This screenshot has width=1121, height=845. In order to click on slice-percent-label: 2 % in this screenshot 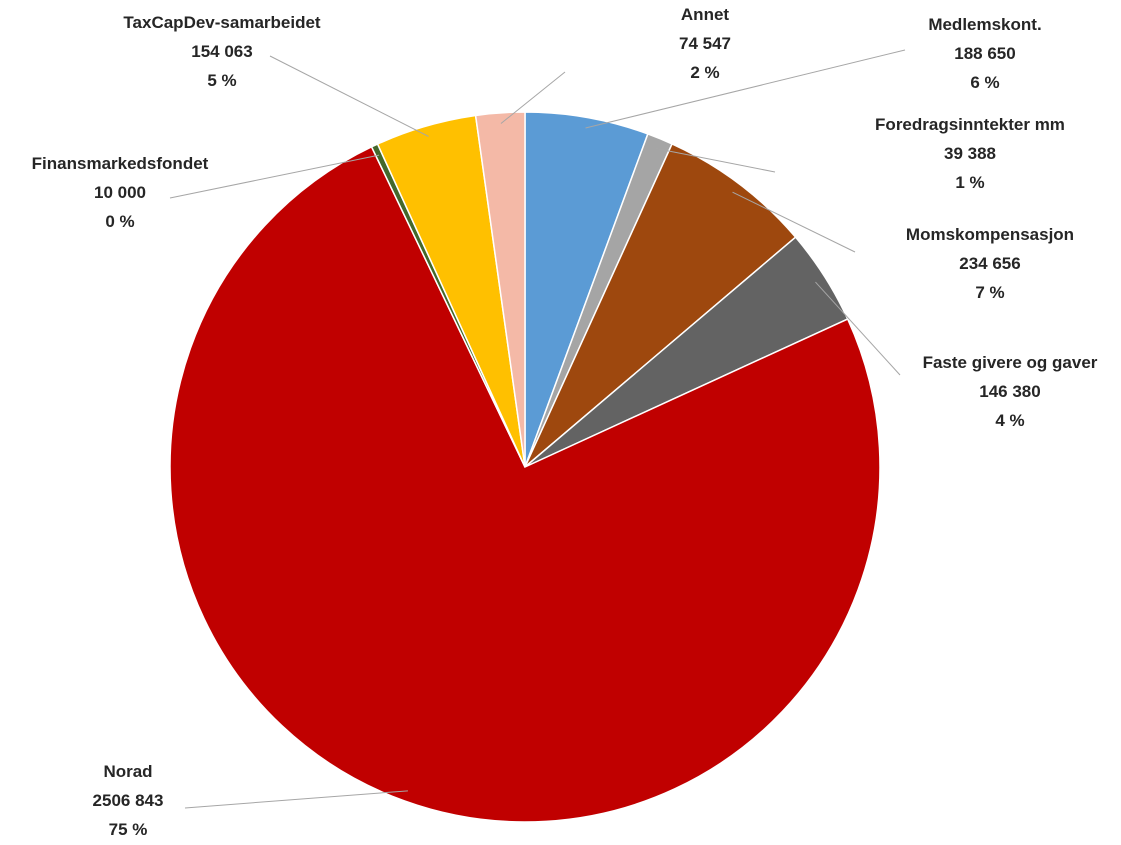, I will do `click(704, 72)`.